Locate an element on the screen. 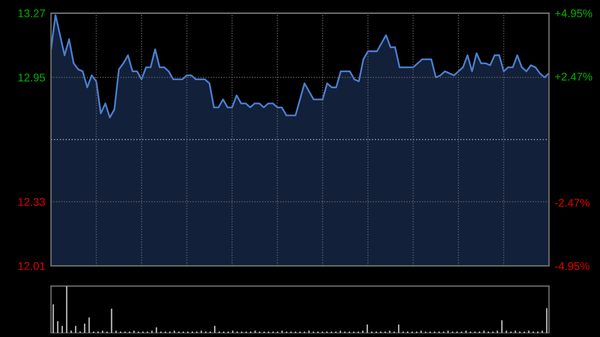 This screenshot has height=337, width=600. y2-tick-label: +4.95% is located at coordinates (573, 13).